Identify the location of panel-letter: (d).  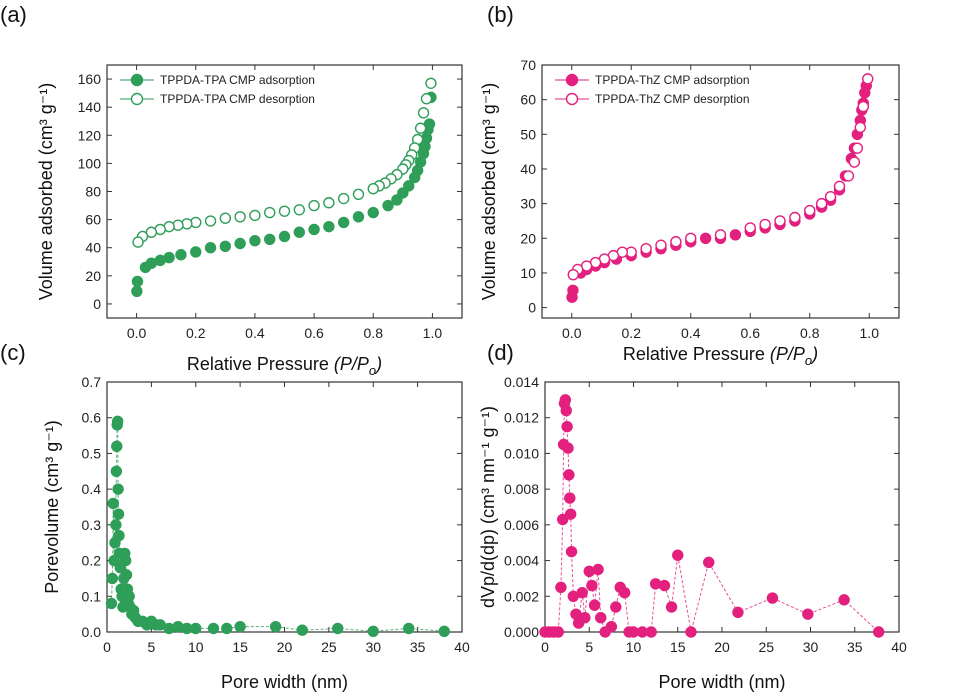
(500, 352).